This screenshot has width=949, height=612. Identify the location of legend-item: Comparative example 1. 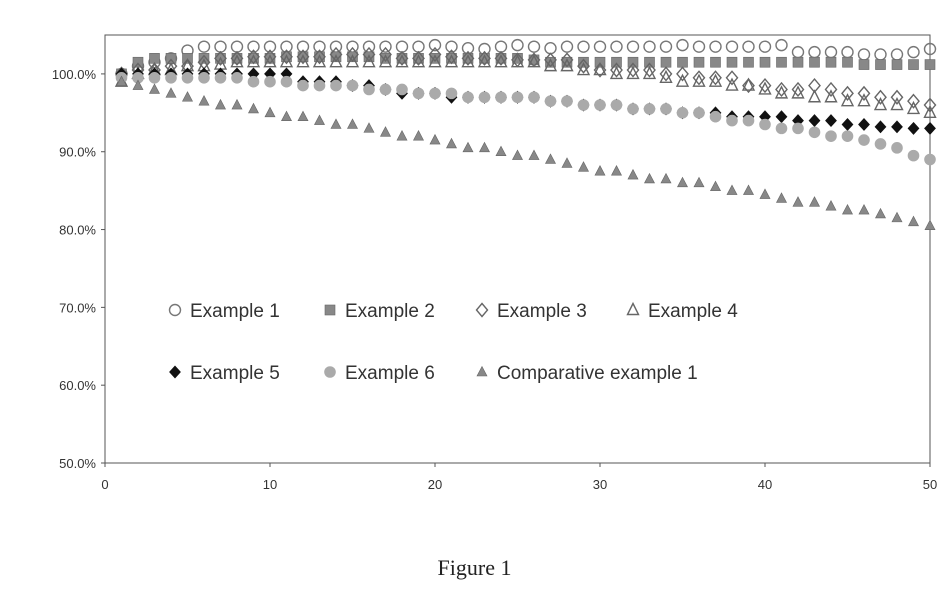
(587, 373).